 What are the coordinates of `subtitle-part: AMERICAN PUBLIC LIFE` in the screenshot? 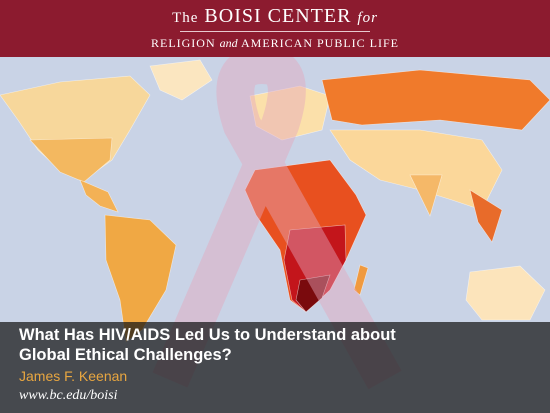 It's located at (319, 43).